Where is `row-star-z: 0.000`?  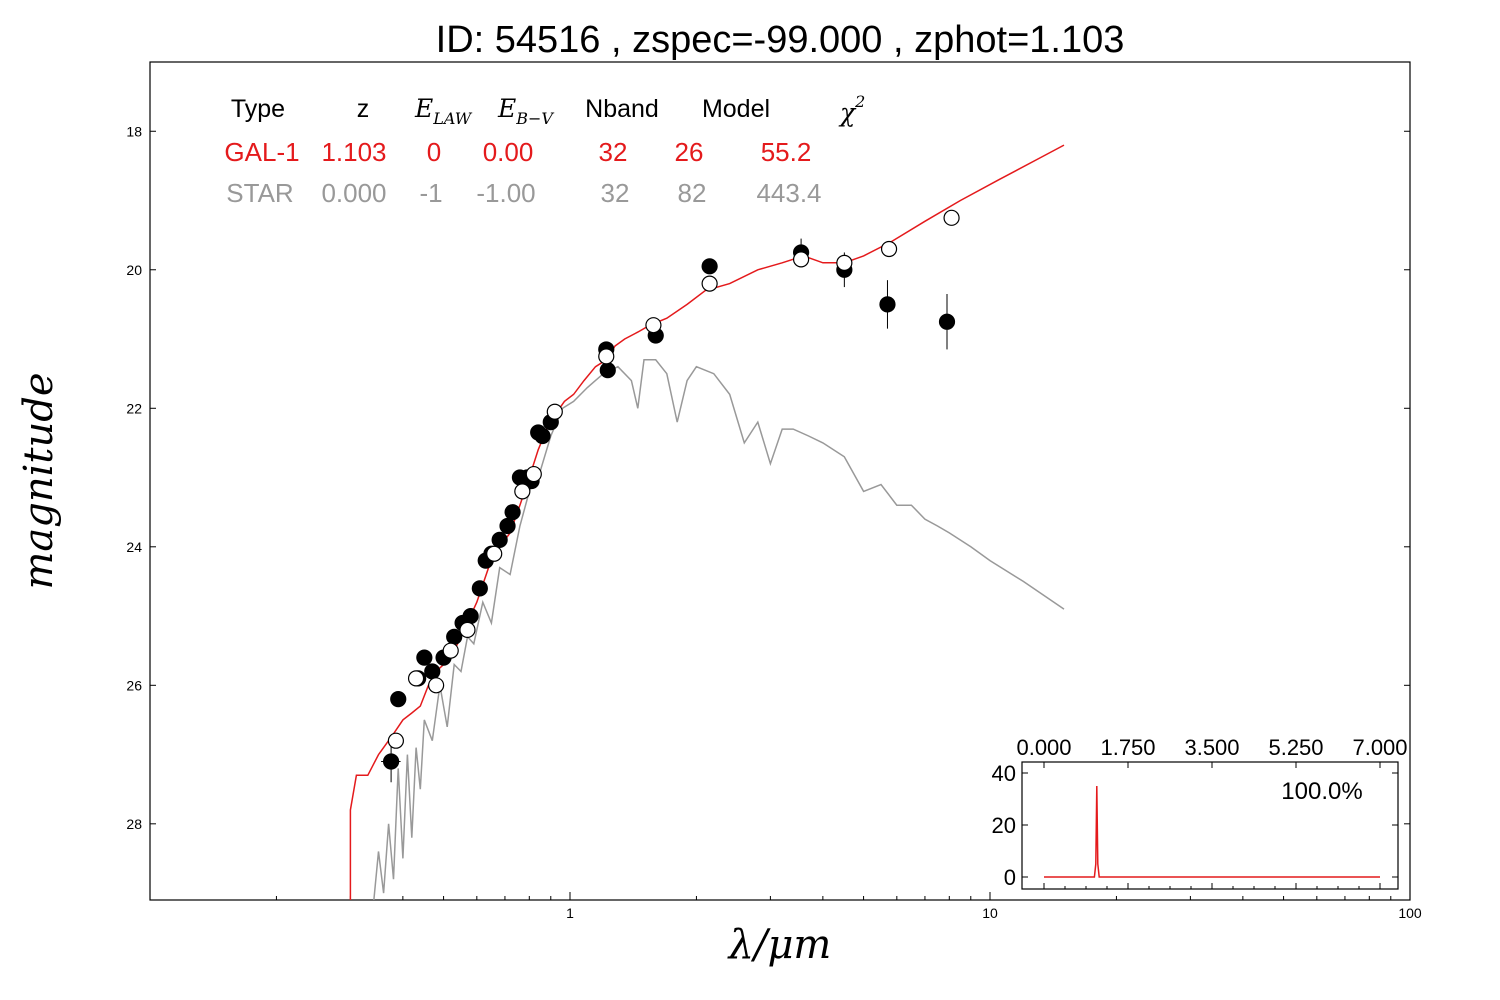 row-star-z: 0.000 is located at coordinates (353, 193).